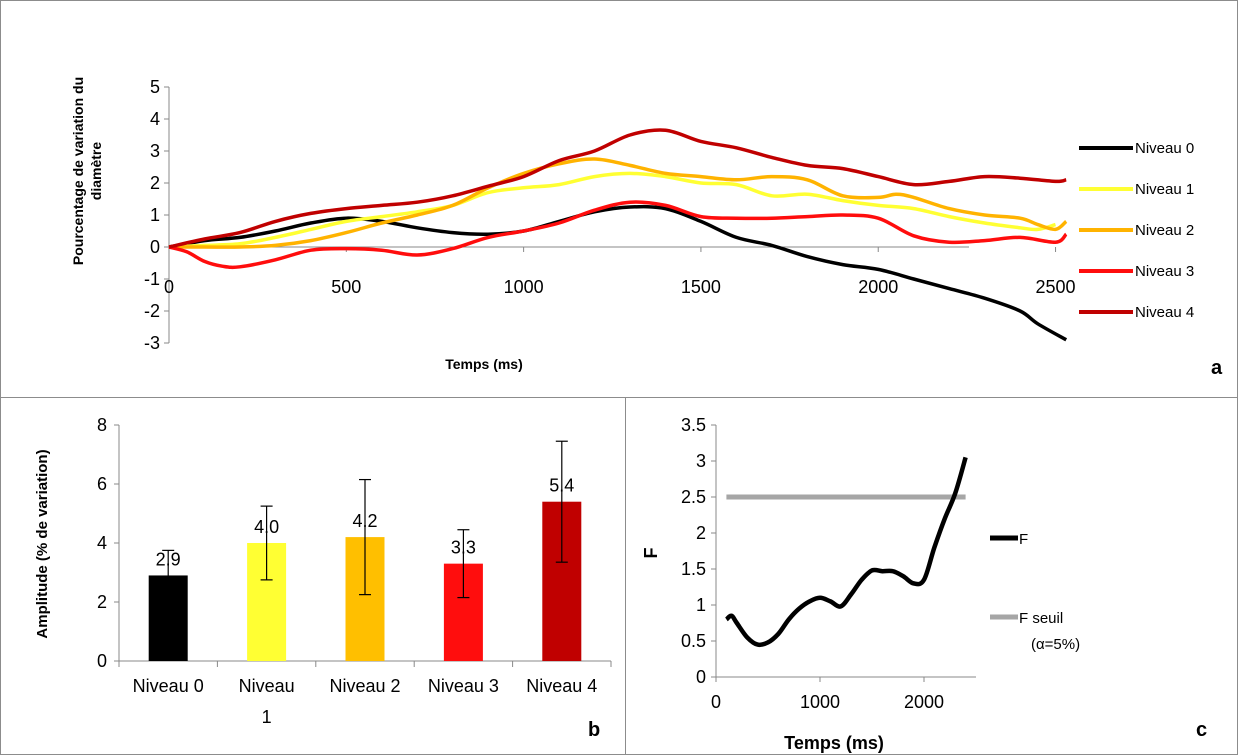 This screenshot has height=756, width=1238. I want to click on chart-b-data-label: 4.0, so click(266, 527).